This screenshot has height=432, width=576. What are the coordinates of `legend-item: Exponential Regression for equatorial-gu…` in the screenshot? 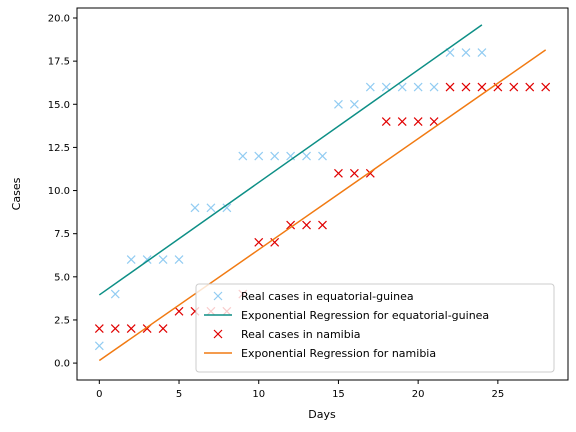 It's located at (346, 315).